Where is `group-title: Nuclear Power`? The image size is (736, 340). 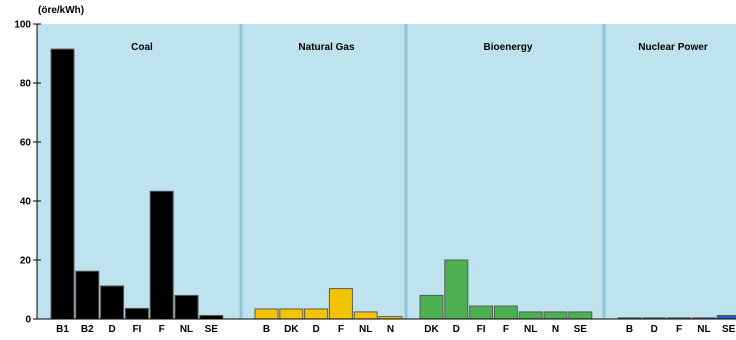 group-title: Nuclear Power is located at coordinates (673, 47).